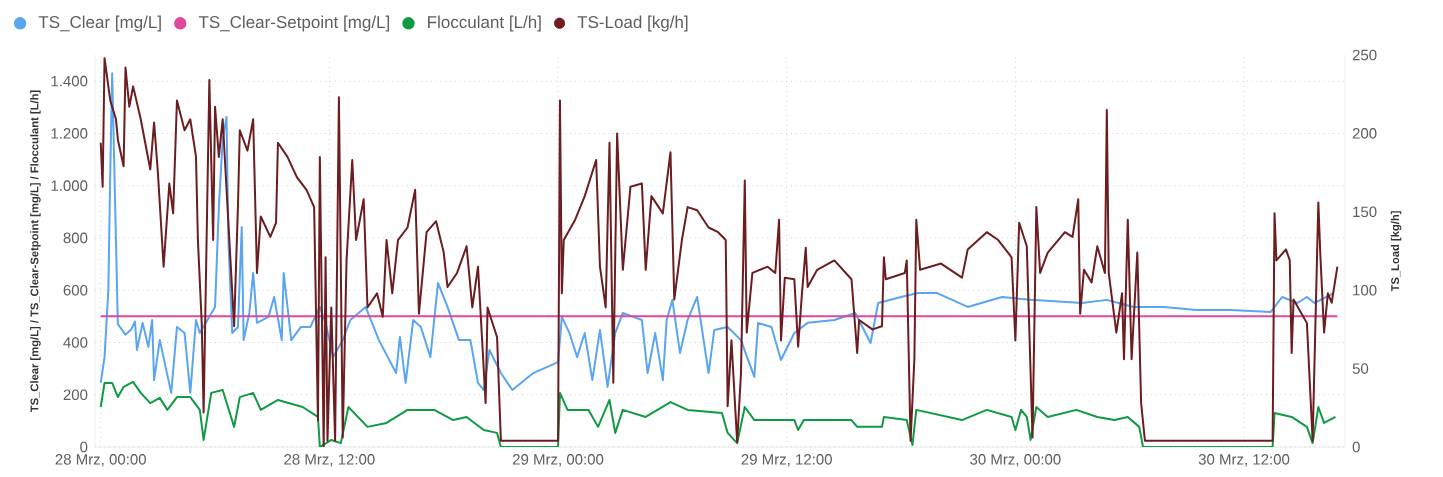 The width and height of the screenshot is (1443, 477). Describe the element at coordinates (1396, 251) in the screenshot. I see `y2-axis-title: TS_Load [kg/h]` at that location.